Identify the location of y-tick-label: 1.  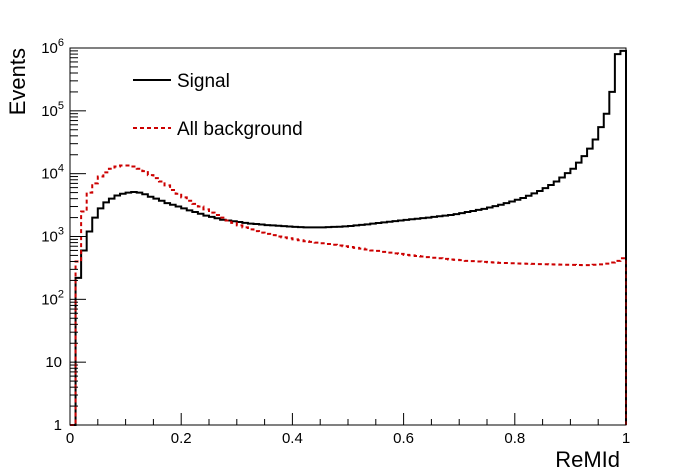
(58, 425).